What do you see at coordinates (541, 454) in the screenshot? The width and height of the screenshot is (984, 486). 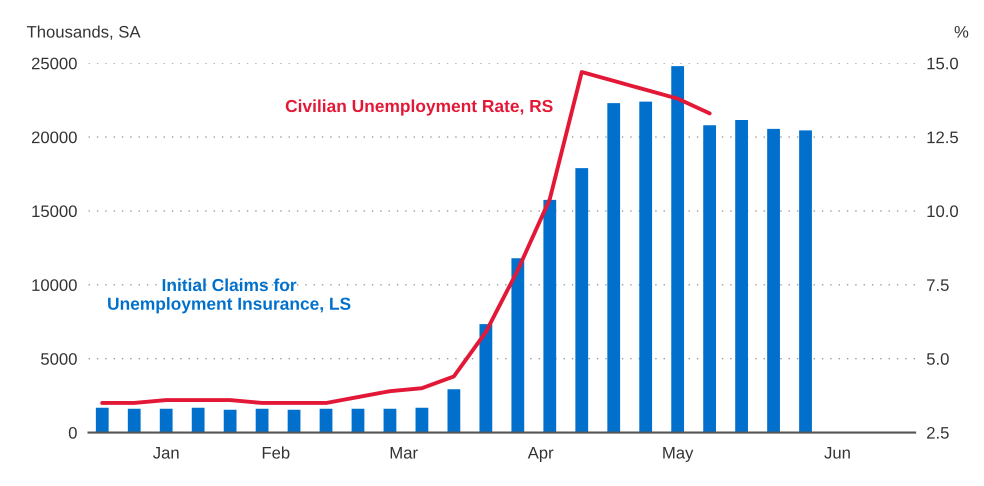 I see `x-tick-label: Apr` at bounding box center [541, 454].